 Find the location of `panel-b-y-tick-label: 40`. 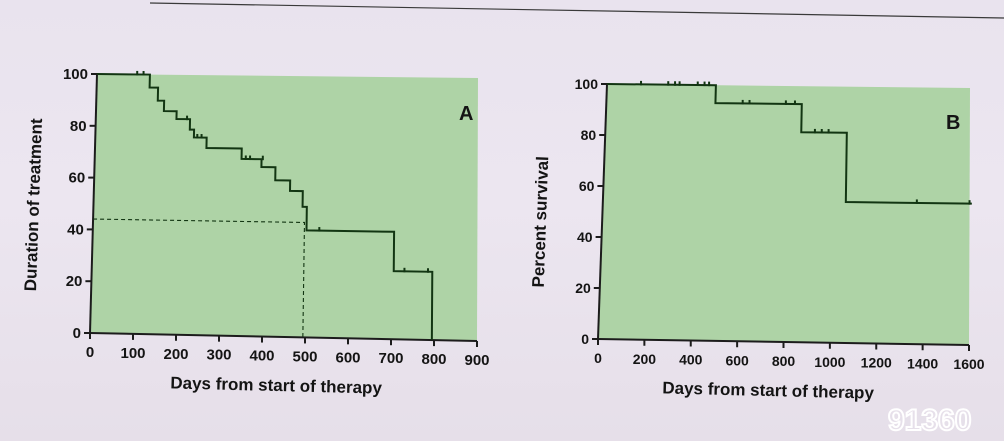

panel-b-y-tick-label: 40 is located at coordinates (585, 237).